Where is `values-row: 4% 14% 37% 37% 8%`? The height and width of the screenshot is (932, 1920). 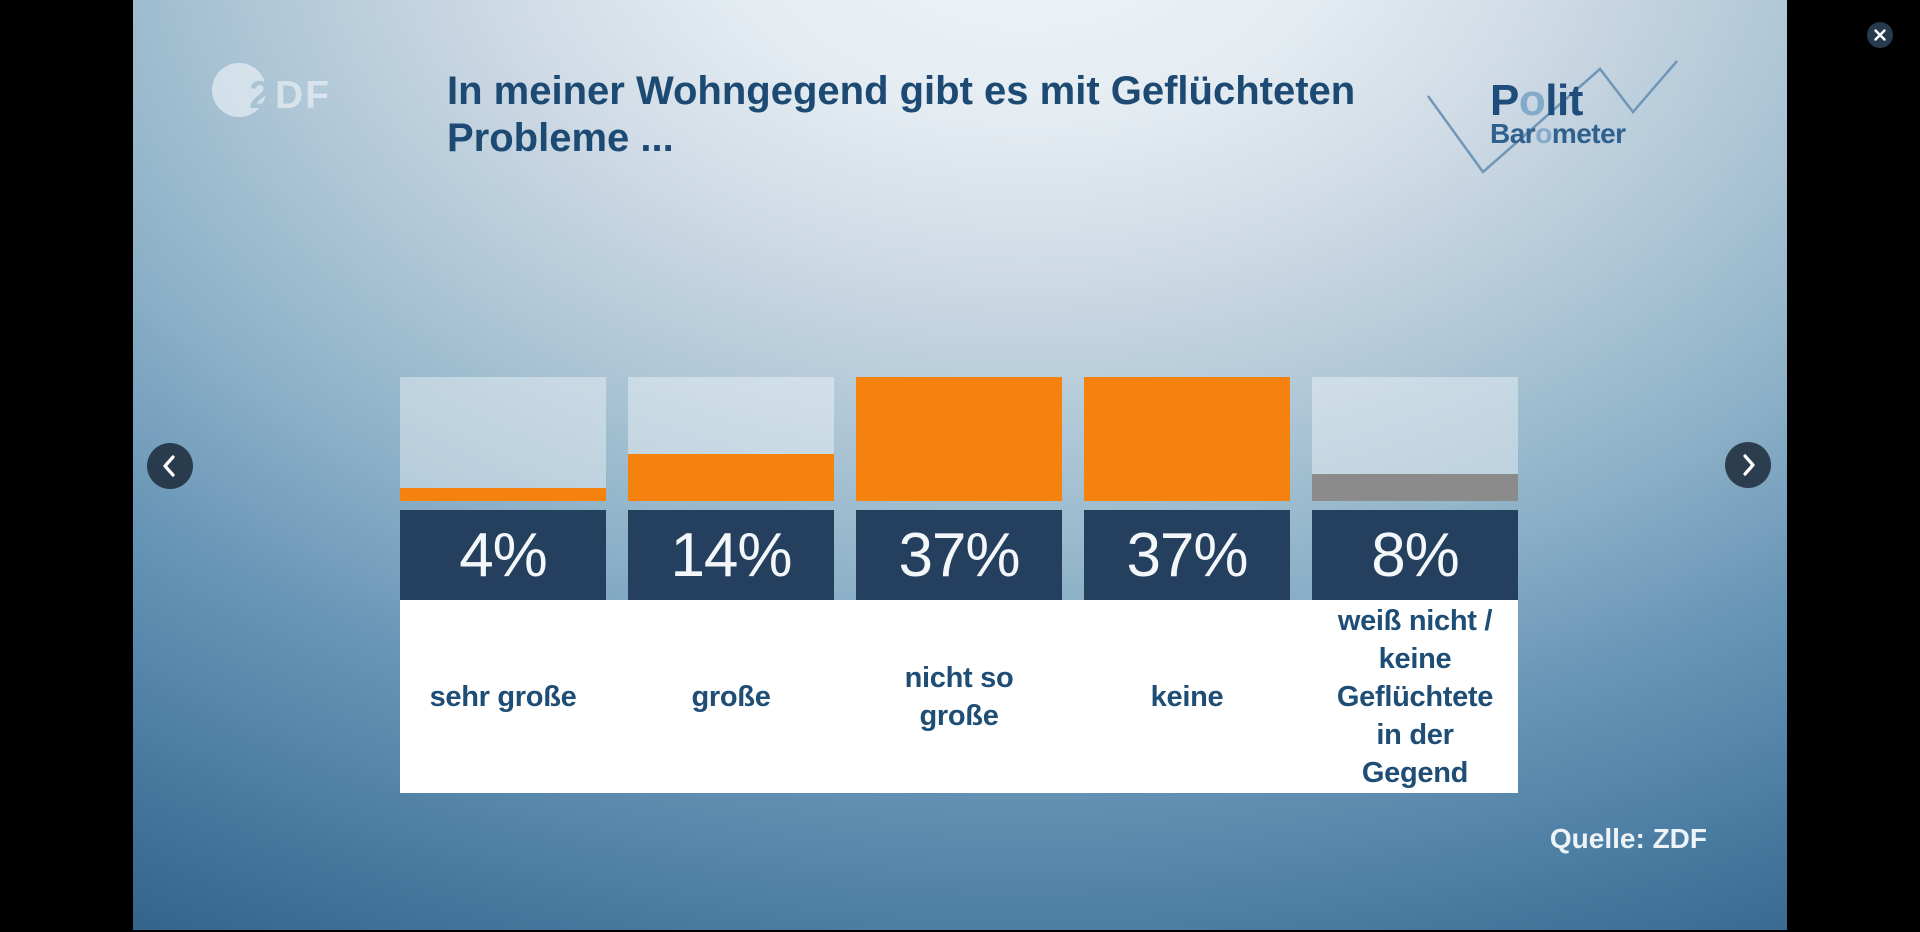 values-row: 4% 14% 37% 37% 8% is located at coordinates (959, 555).